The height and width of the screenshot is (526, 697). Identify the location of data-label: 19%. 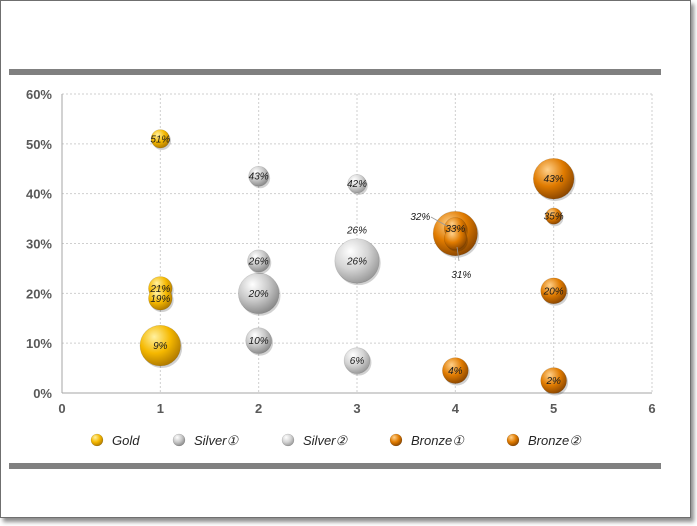
(160, 299).